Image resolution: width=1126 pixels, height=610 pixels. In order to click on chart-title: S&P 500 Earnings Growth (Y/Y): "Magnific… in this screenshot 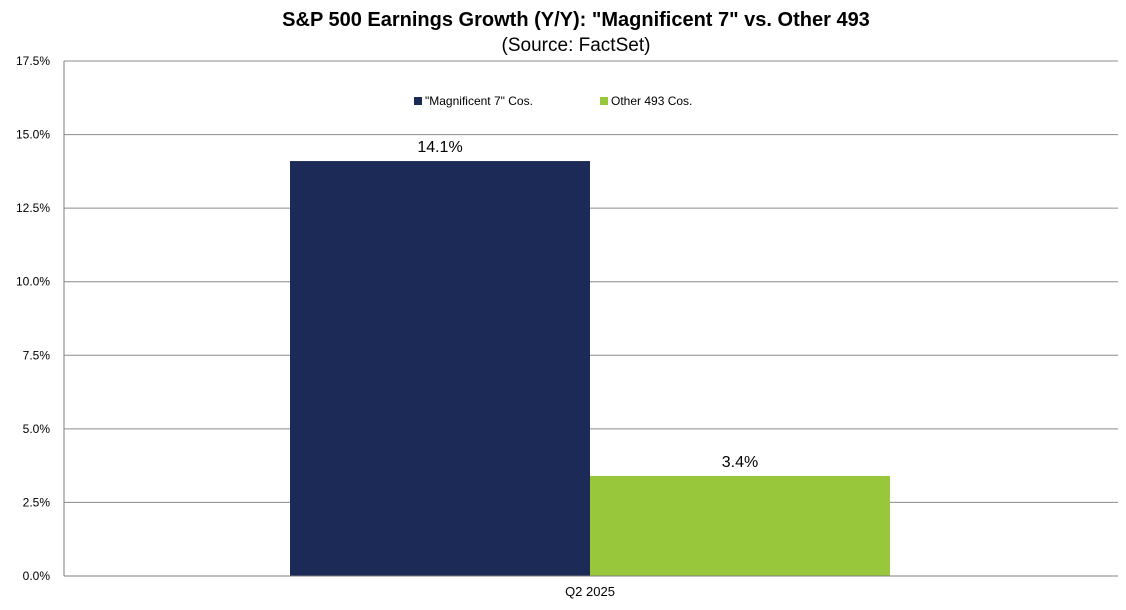, I will do `click(576, 20)`.